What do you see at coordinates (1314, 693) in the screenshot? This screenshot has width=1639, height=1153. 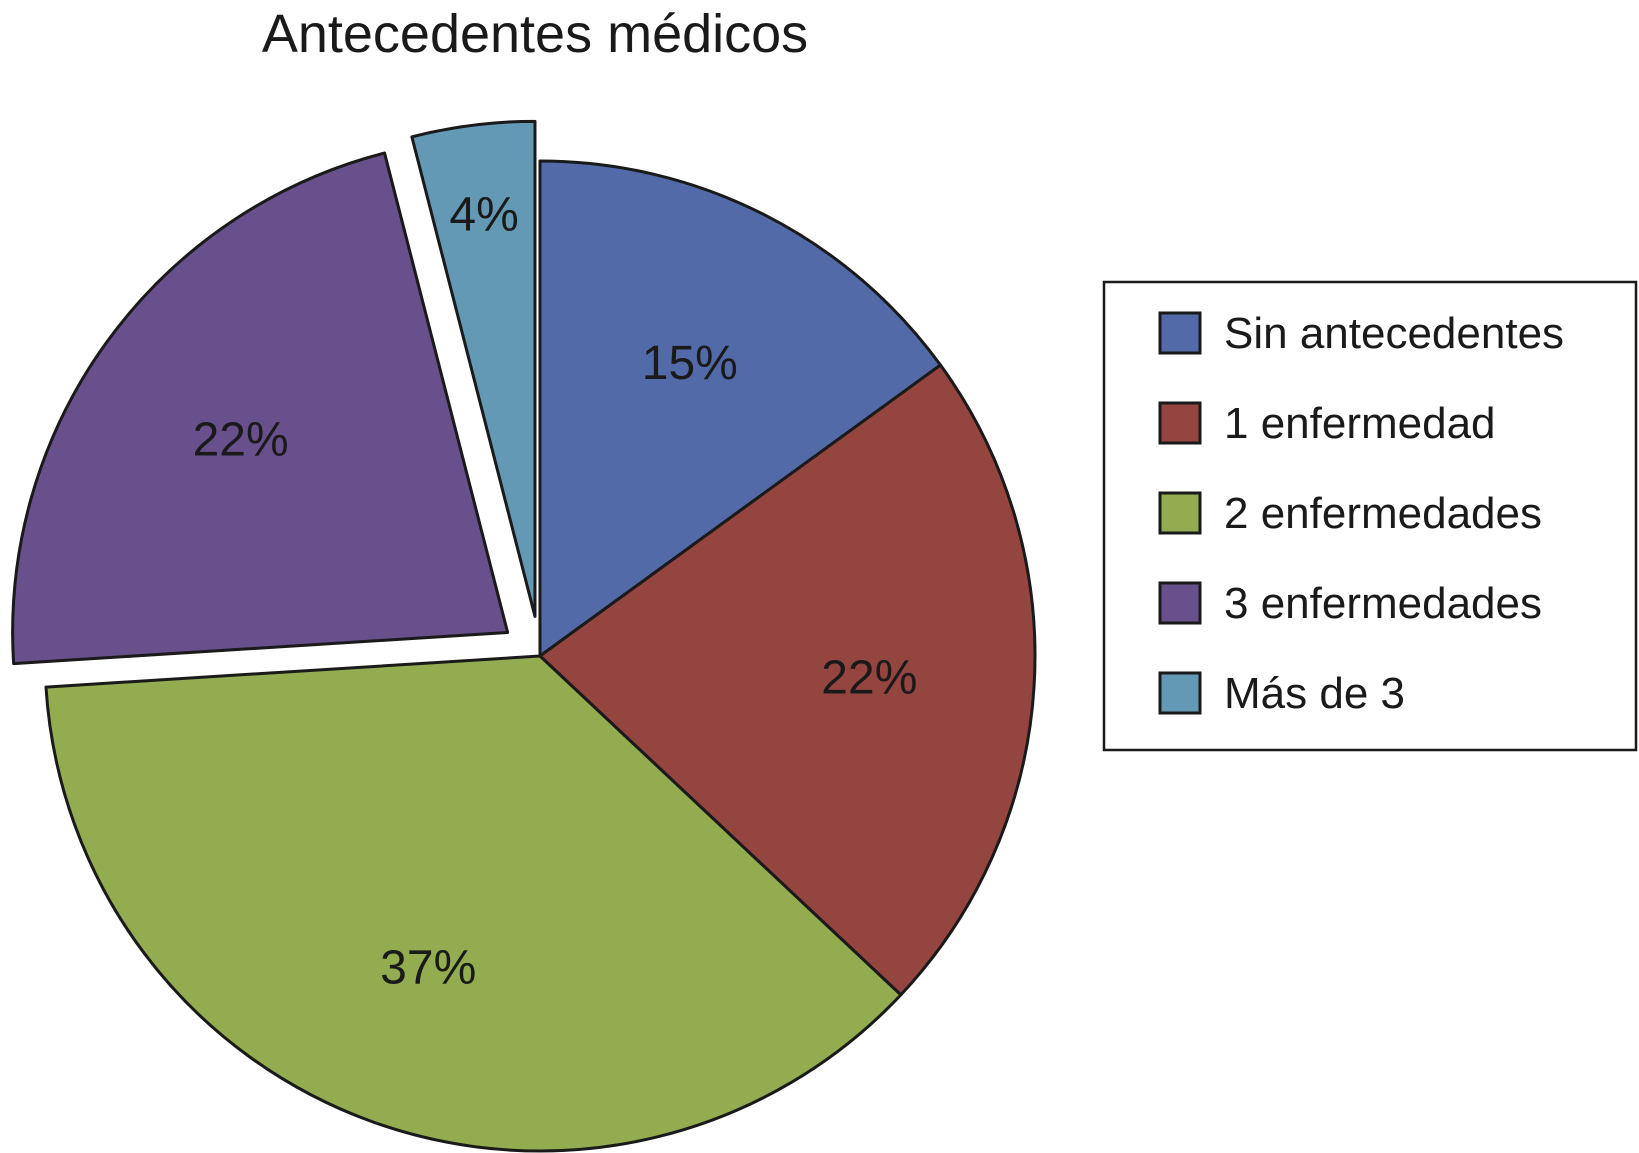 I see `legend-label-mas-de-3: Más de 3` at bounding box center [1314, 693].